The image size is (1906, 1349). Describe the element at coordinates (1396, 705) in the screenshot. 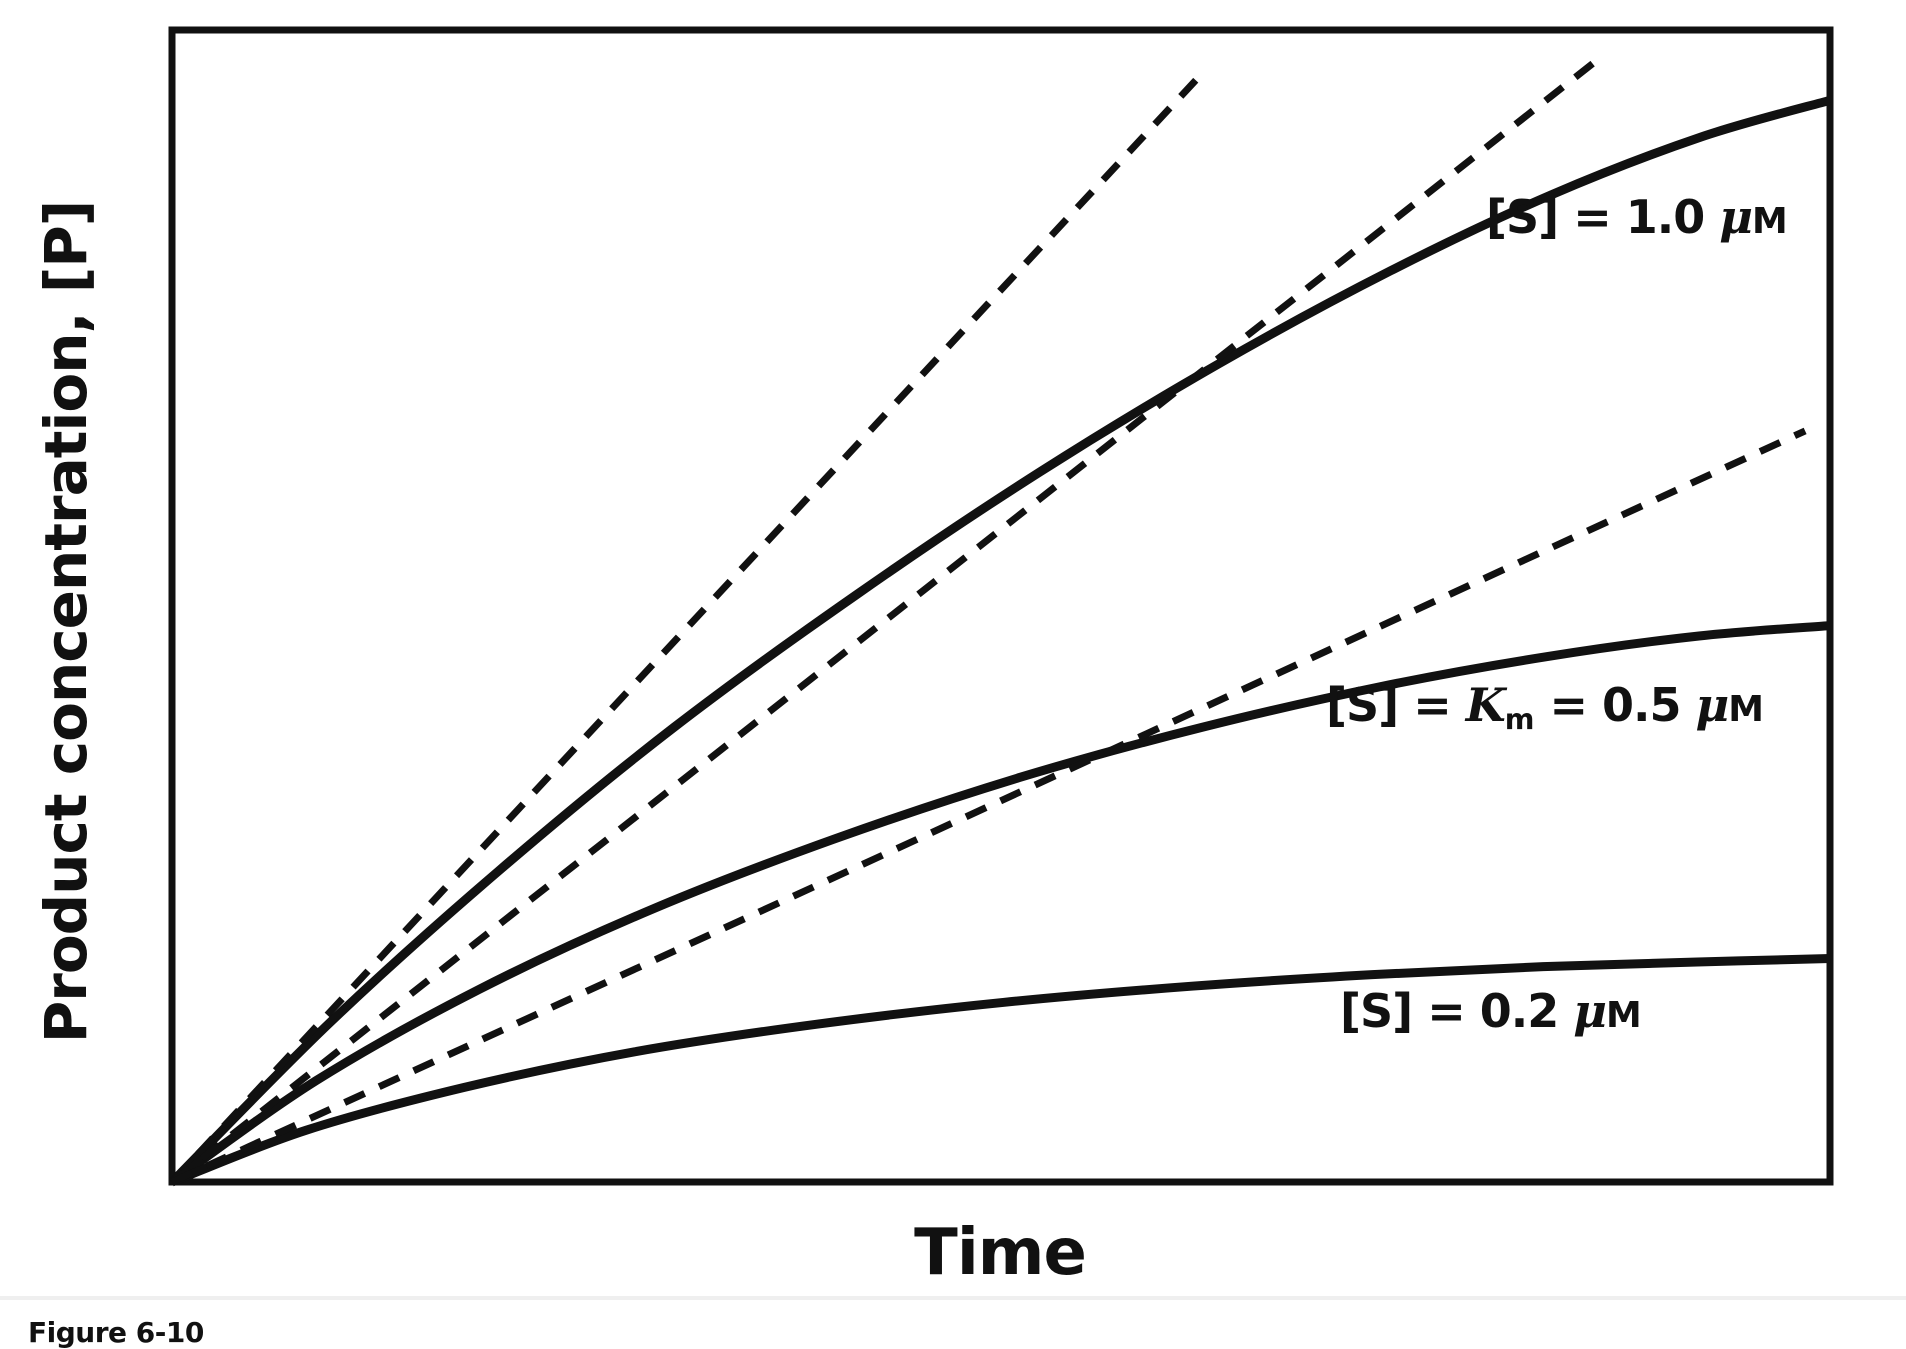

I see `label-text: [S] =` at that location.